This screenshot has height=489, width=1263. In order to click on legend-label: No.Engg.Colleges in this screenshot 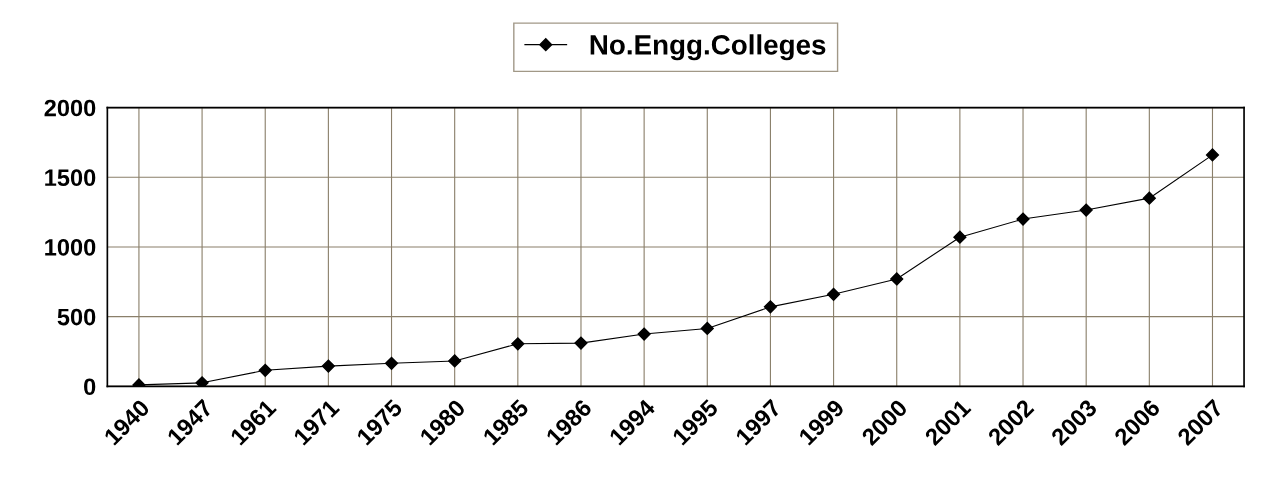, I will do `click(708, 47)`.